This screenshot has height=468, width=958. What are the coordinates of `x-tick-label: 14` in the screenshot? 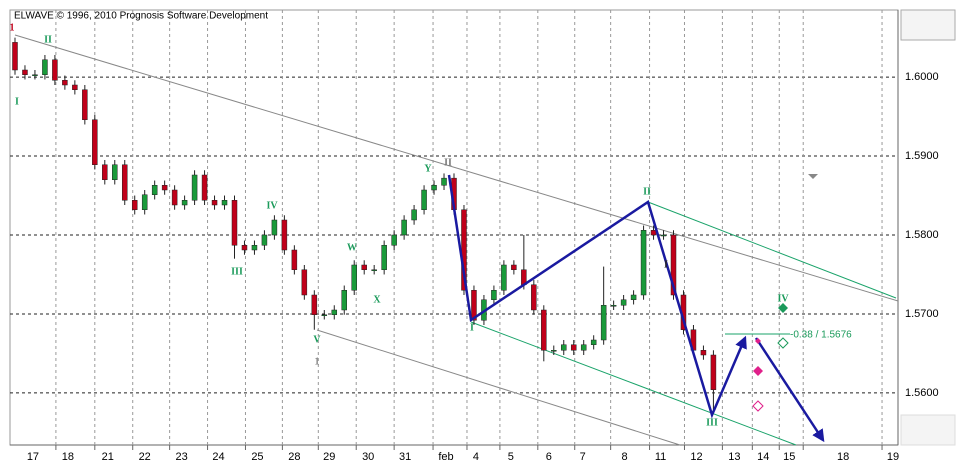 It's located at (763, 457).